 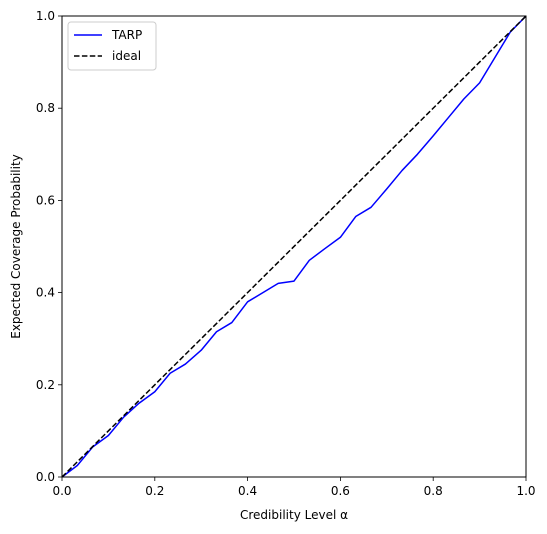 I want to click on x-tick-label: 0.6, so click(x=340, y=491).